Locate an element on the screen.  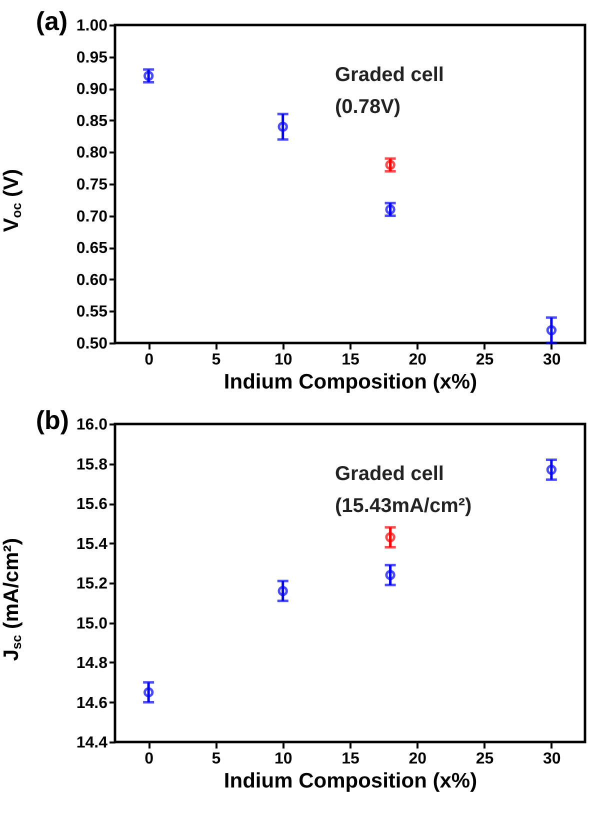
y-tick-label: 15.4 is located at coordinates (92, 544).